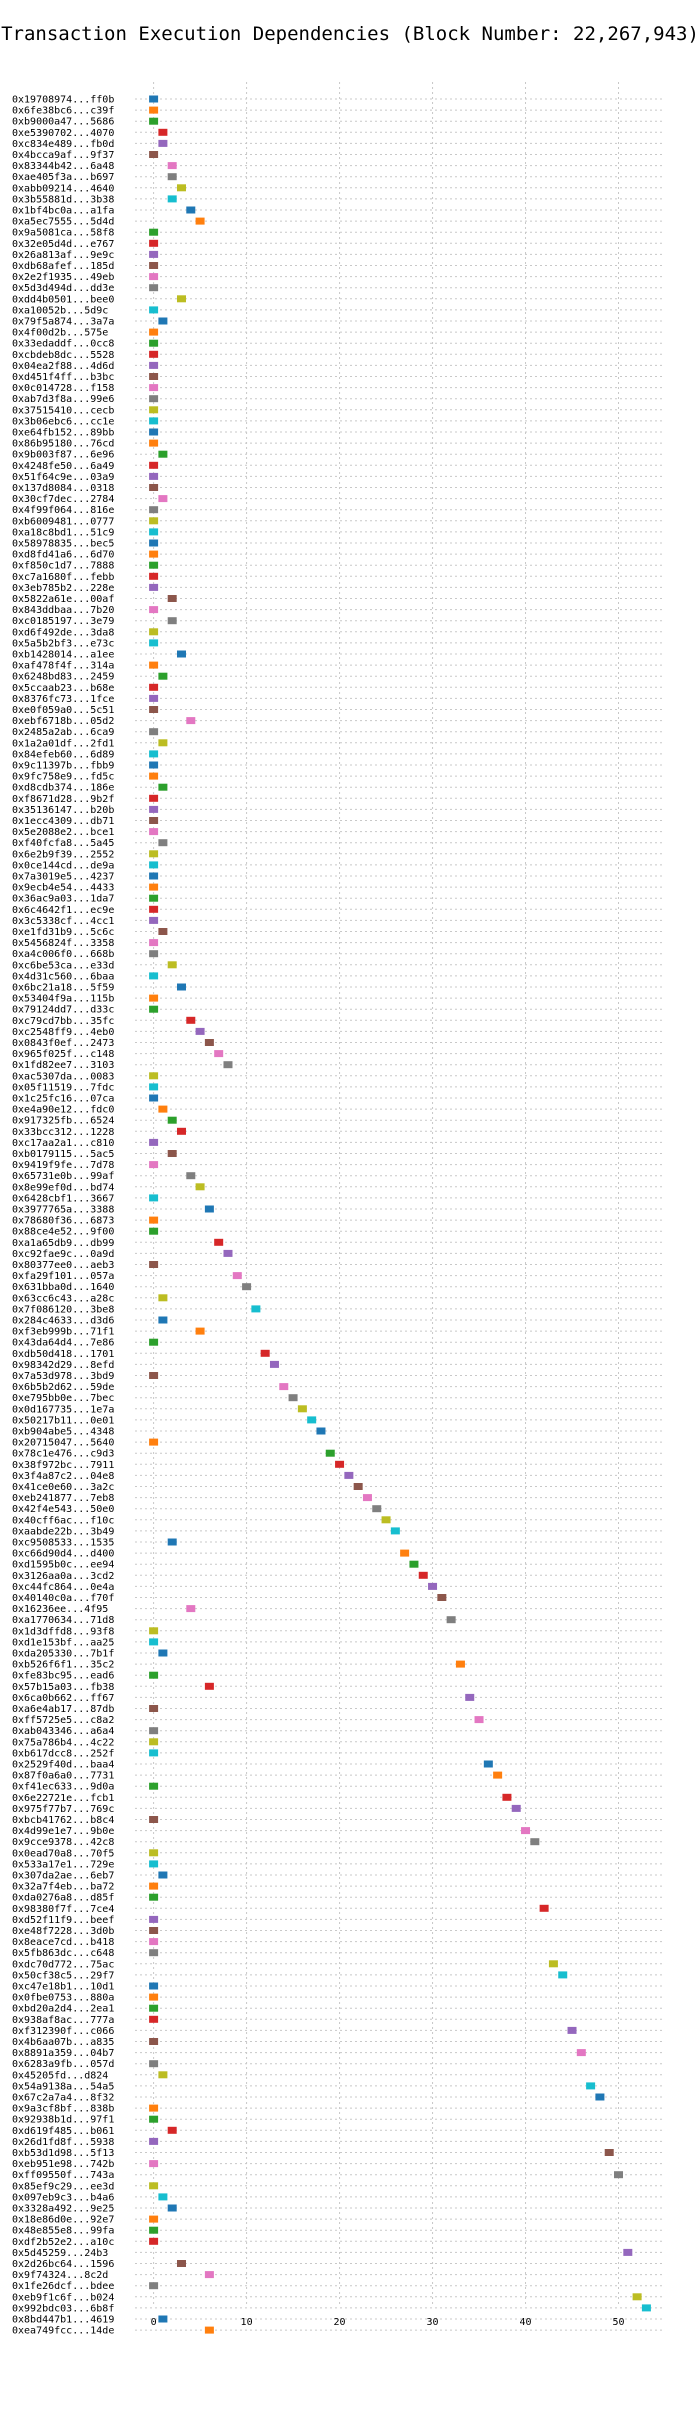  Describe the element at coordinates (63, 277) in the screenshot. I see `transaction-label: 0x2e2f1935...49eb` at that location.